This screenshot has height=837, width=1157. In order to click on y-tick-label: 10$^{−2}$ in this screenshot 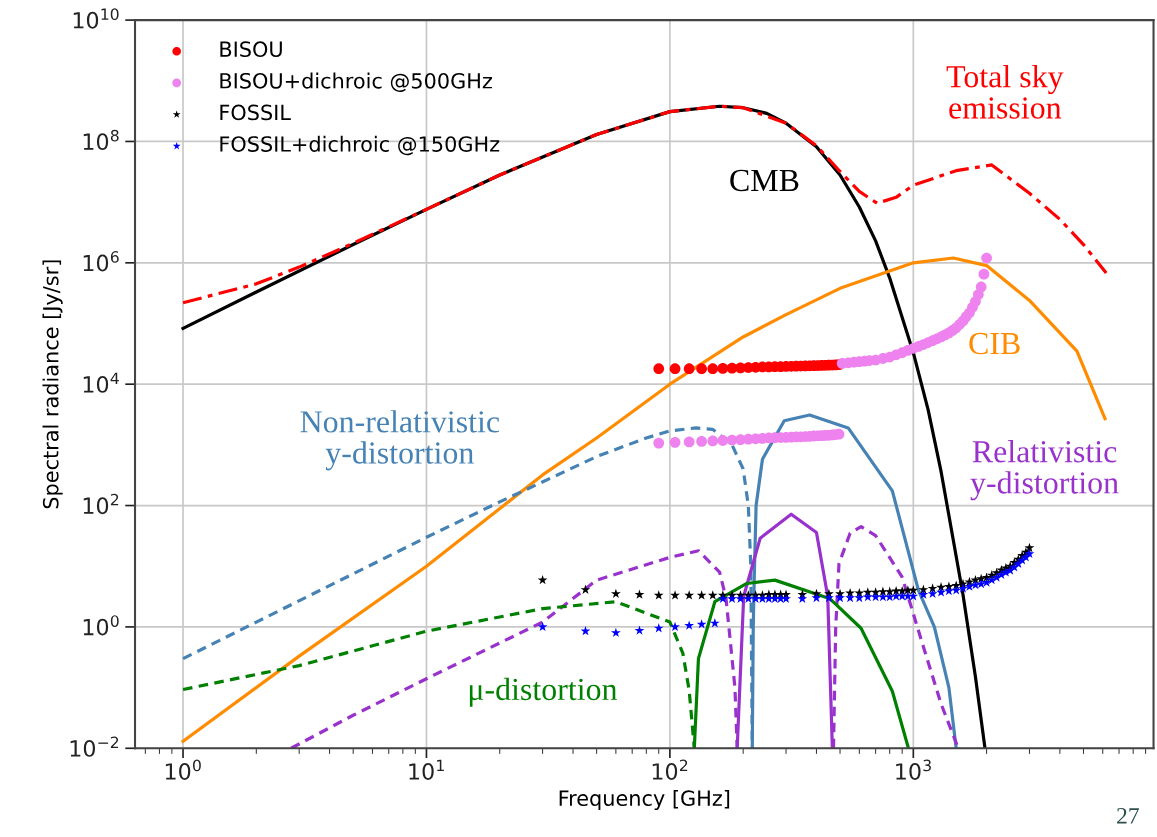, I will do `click(94, 746)`.